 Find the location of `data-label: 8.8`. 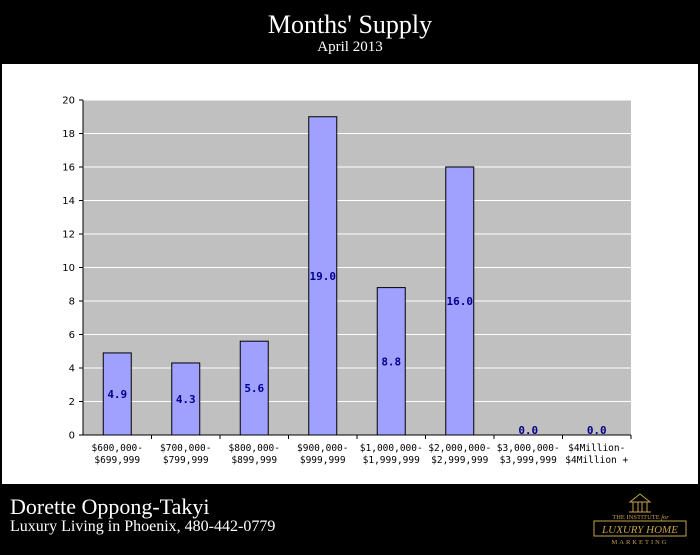

data-label: 8.8 is located at coordinates (391, 361).